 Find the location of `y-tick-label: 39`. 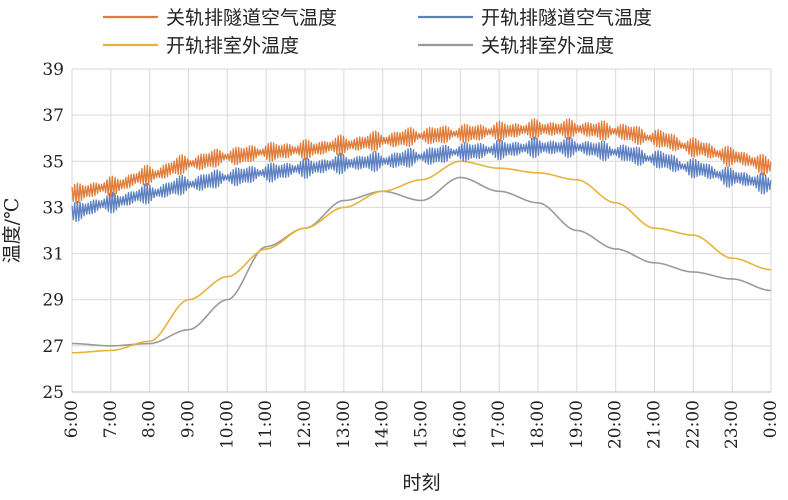

y-tick-label: 39 is located at coordinates (53, 70).